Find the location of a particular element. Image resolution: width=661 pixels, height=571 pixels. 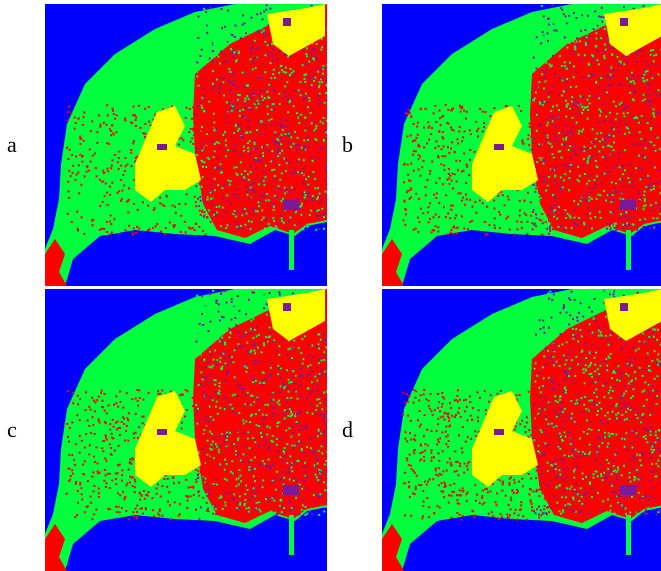

panel-label-d: d is located at coordinates (347, 429).